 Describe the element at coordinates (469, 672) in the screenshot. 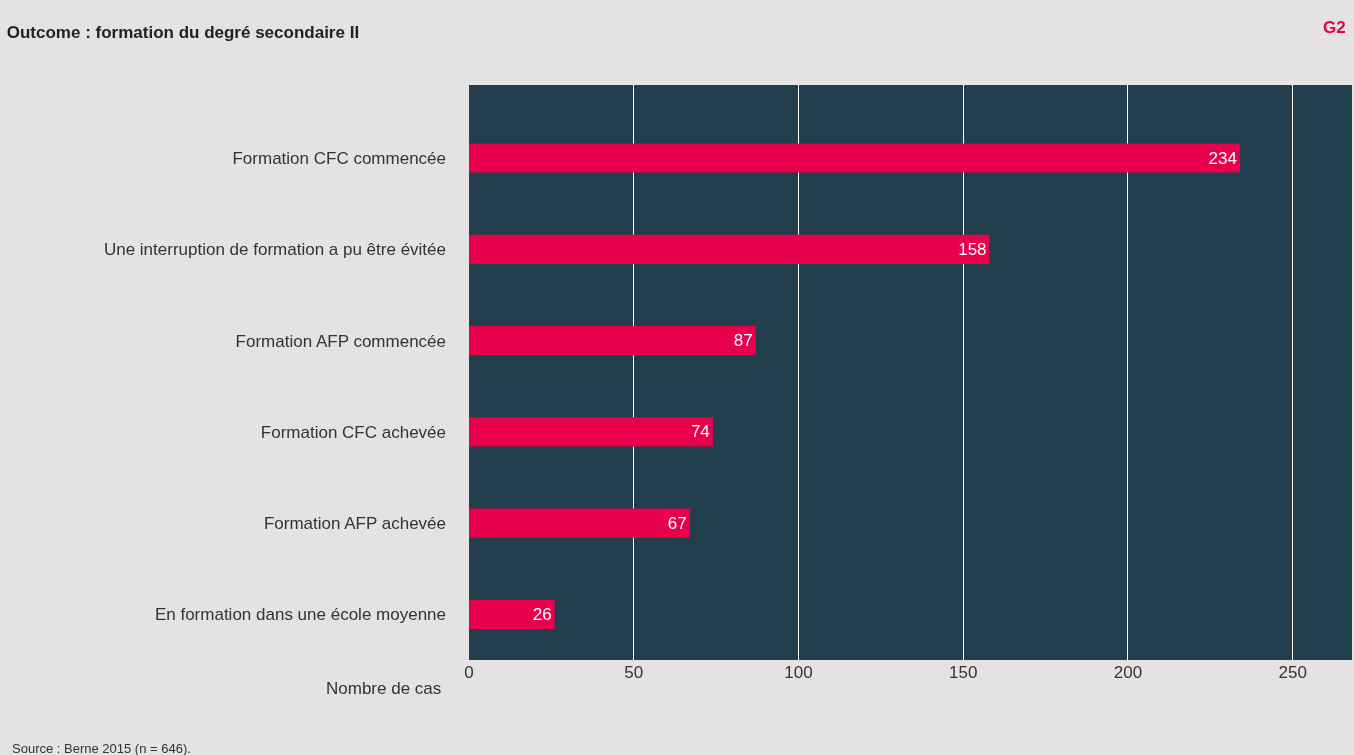

I see `x-tick-label: 0` at that location.